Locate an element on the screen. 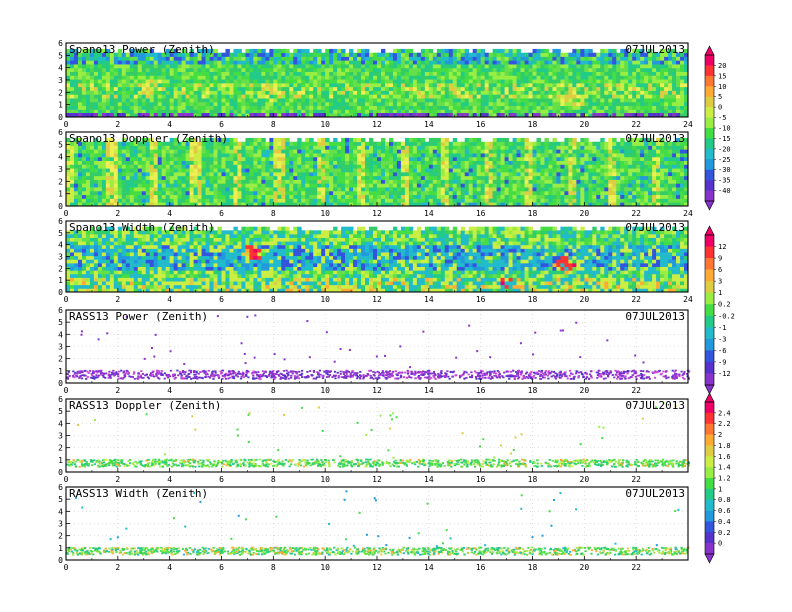  x-tick-label: 14 is located at coordinates (429, 124).